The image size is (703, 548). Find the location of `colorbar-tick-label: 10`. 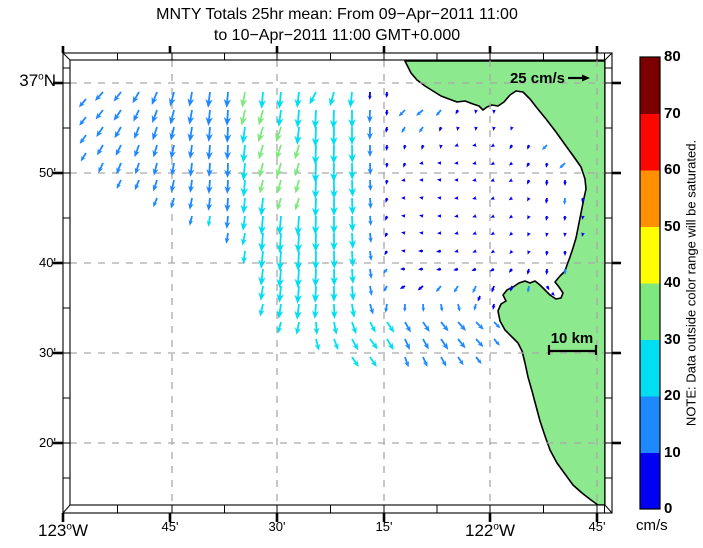

colorbar-tick-label: 10 is located at coordinates (672, 452).